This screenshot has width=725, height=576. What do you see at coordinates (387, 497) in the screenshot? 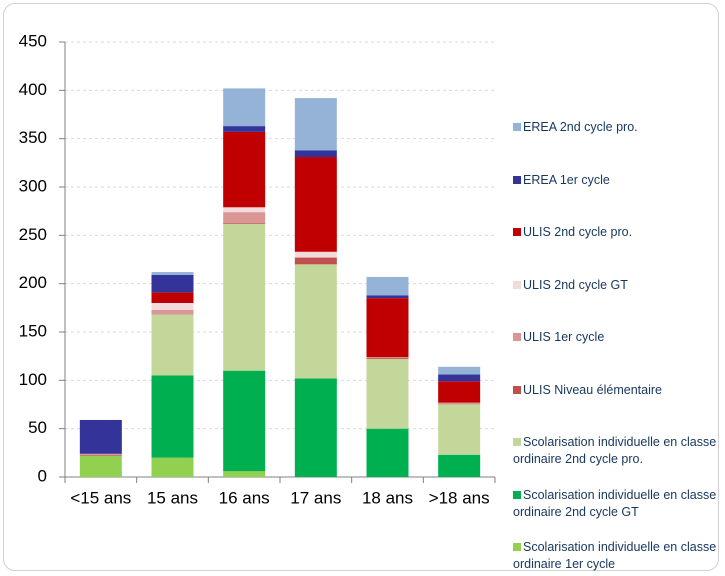
I see `x-tick-label: 18 ans` at bounding box center [387, 497].